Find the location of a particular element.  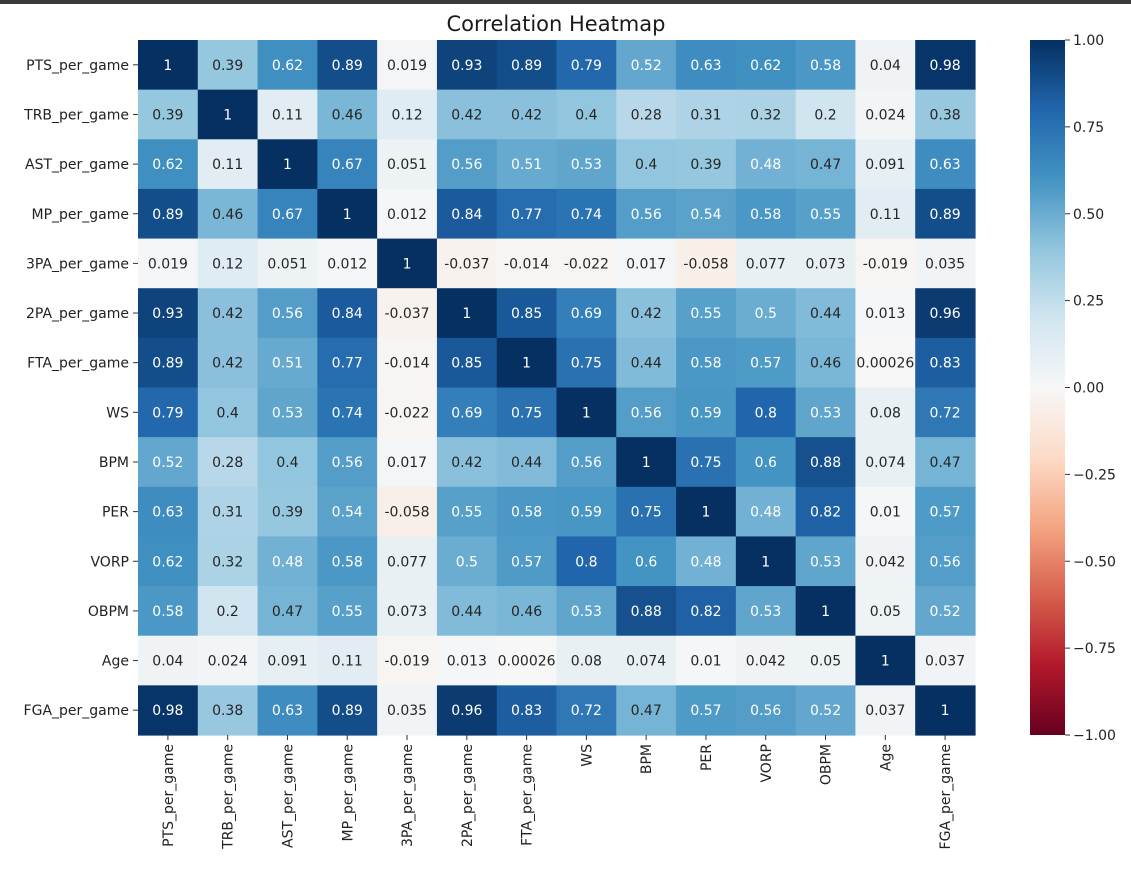

cell-value-label: 0.85 is located at coordinates (466, 364).